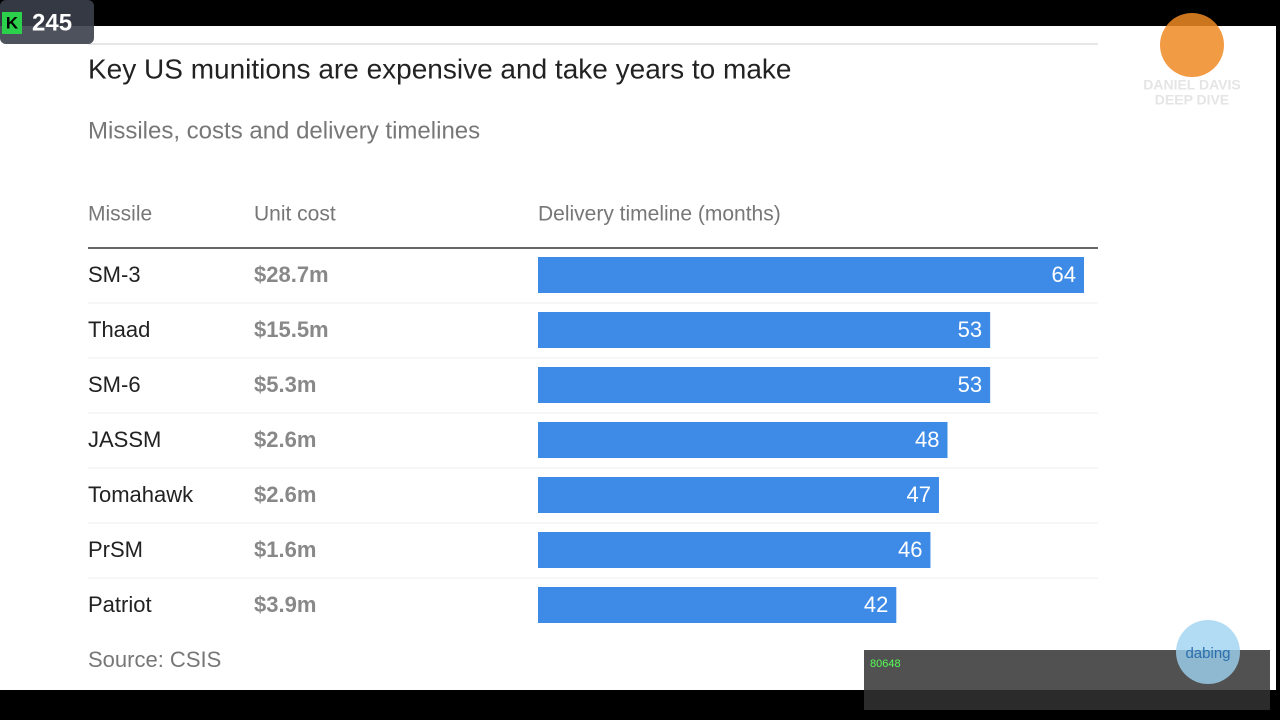  I want to click on value-label: 46, so click(910, 549).